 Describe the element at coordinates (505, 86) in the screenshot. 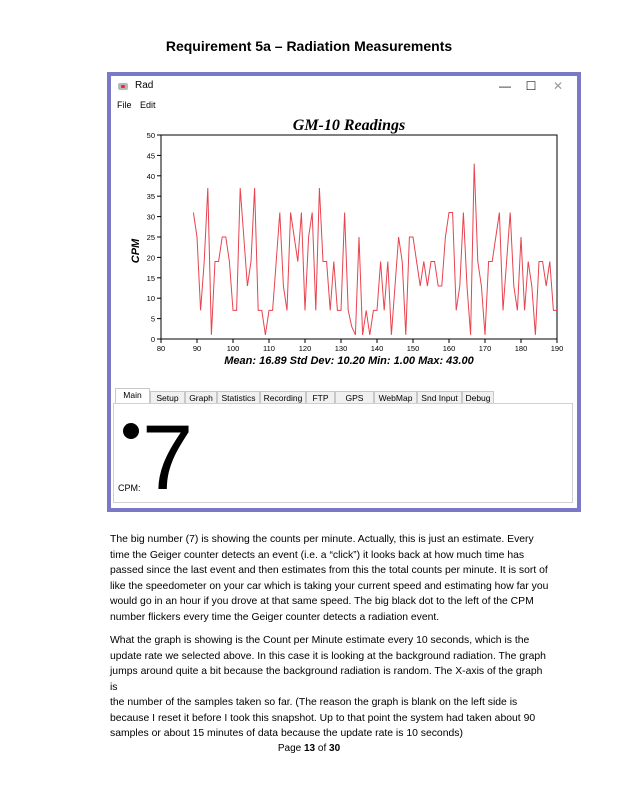

I see `minimize-button: —` at that location.